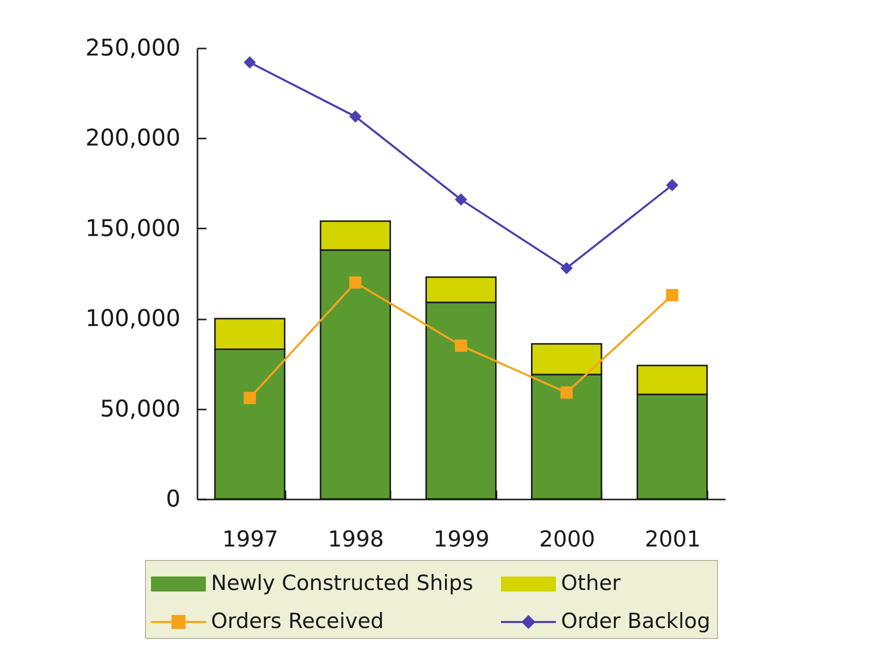 The image size is (887, 653). I want to click on y-tick-label: 50,000, so click(140, 409).